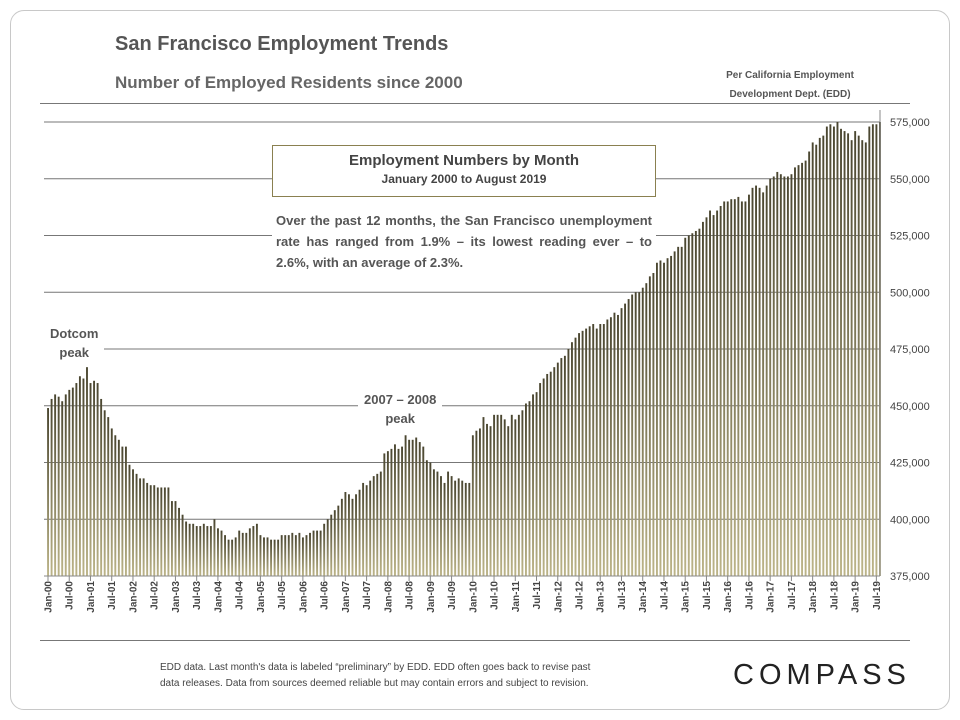 The image size is (960, 720). Describe the element at coordinates (910, 520) in the screenshot. I see `y-tick-label: 400,000` at that location.